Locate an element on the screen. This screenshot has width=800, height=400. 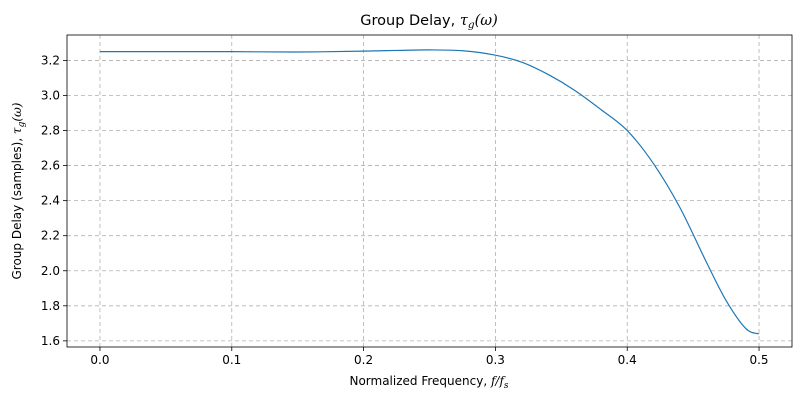
y-tick-label: 3.0 is located at coordinates (50, 95).